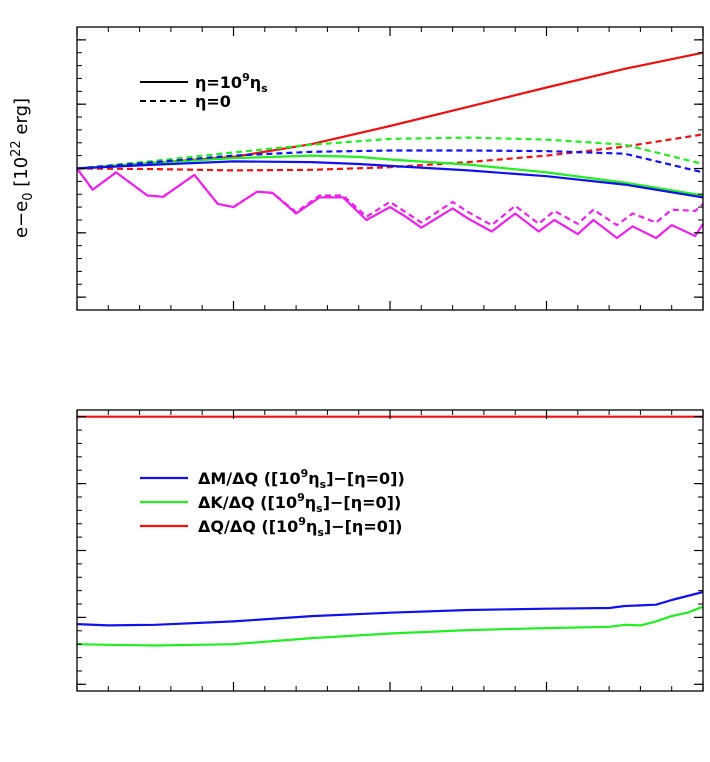 This screenshot has width=710, height=762. What do you see at coordinates (247, 502) in the screenshot?
I see `legend-text: ΔK/ΔQ ([10` at bounding box center [247, 502].